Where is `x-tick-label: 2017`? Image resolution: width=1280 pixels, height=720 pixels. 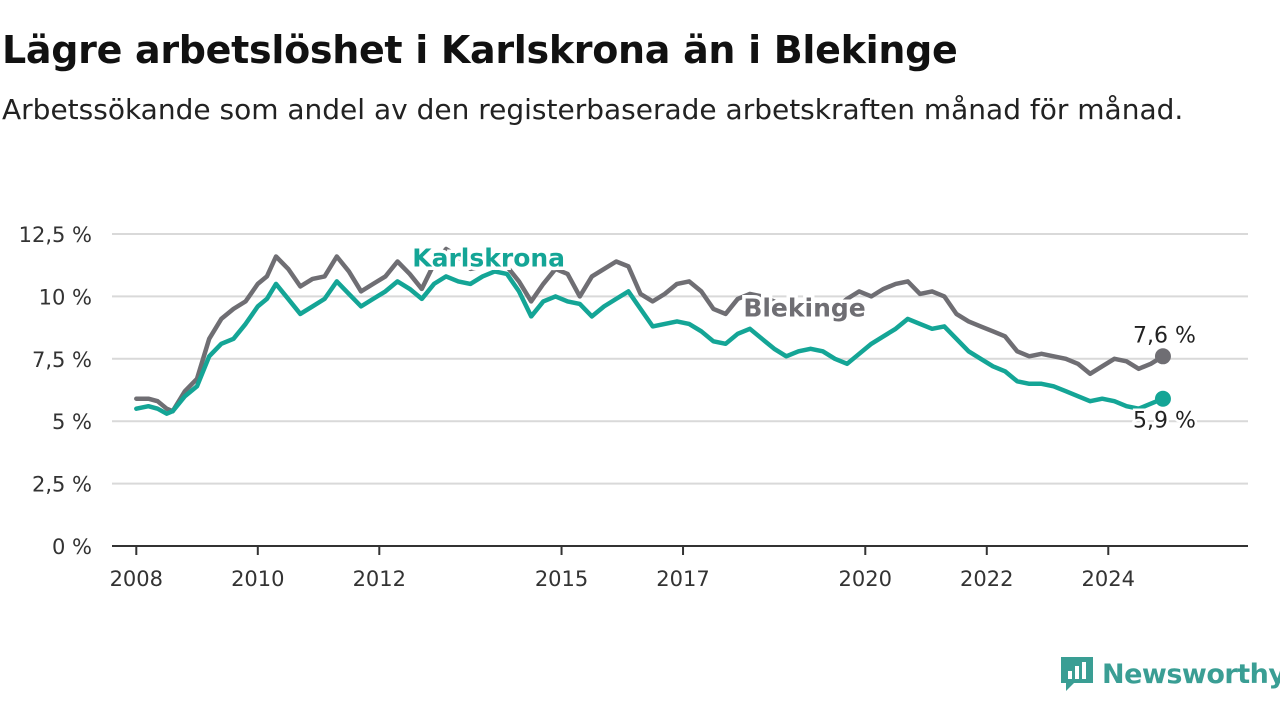 x-tick-label: 2017 is located at coordinates (682, 579).